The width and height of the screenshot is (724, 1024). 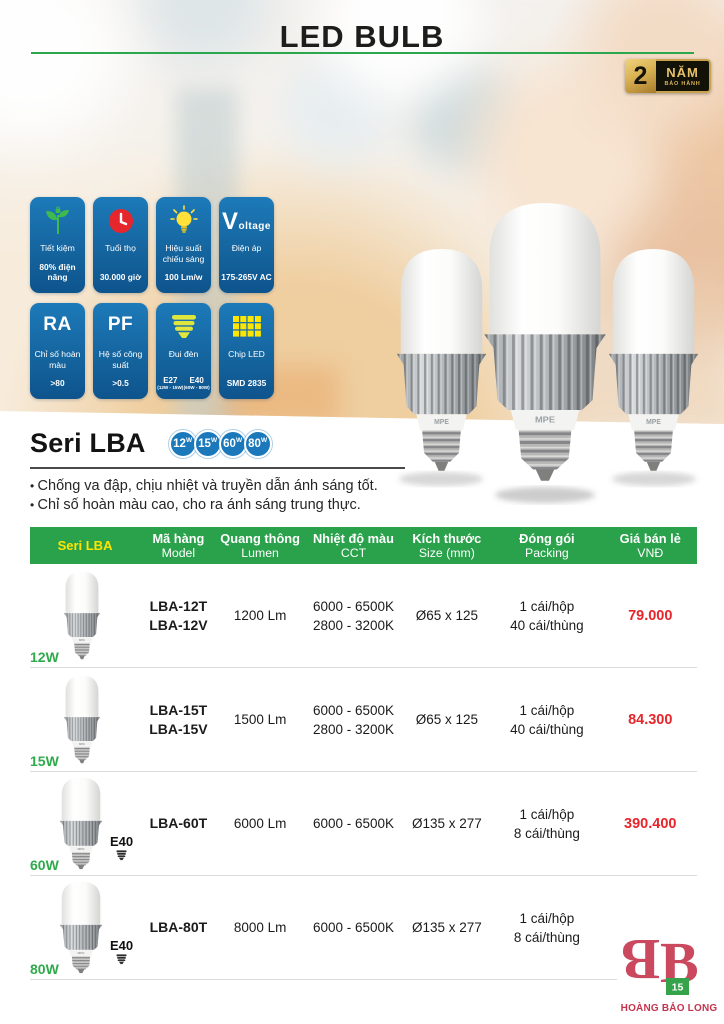 I want to click on voltage-wordmark: Voltage, so click(x=246, y=221).